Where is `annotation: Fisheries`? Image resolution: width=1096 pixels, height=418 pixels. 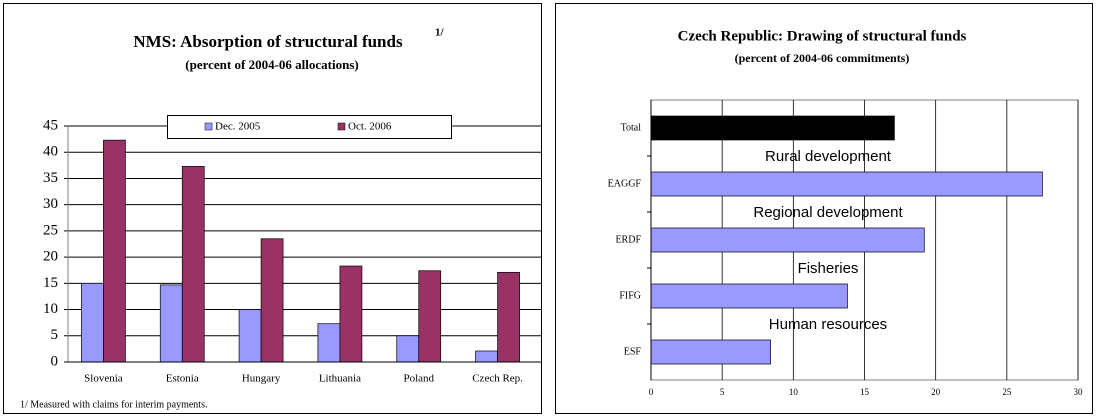
annotation: Fisheries is located at coordinates (828, 268).